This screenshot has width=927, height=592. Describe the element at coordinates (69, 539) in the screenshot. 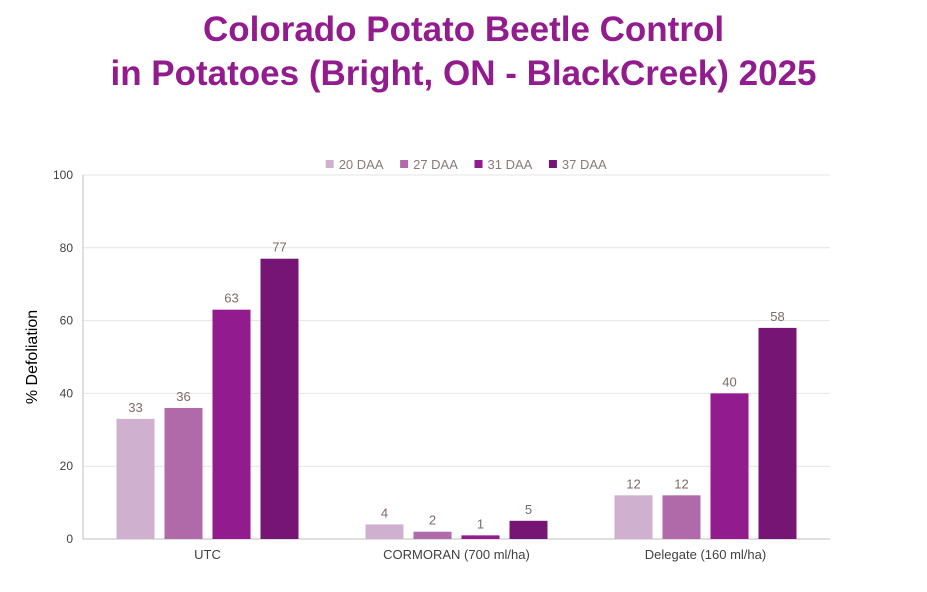

I see `y-tick-label: 0` at that location.